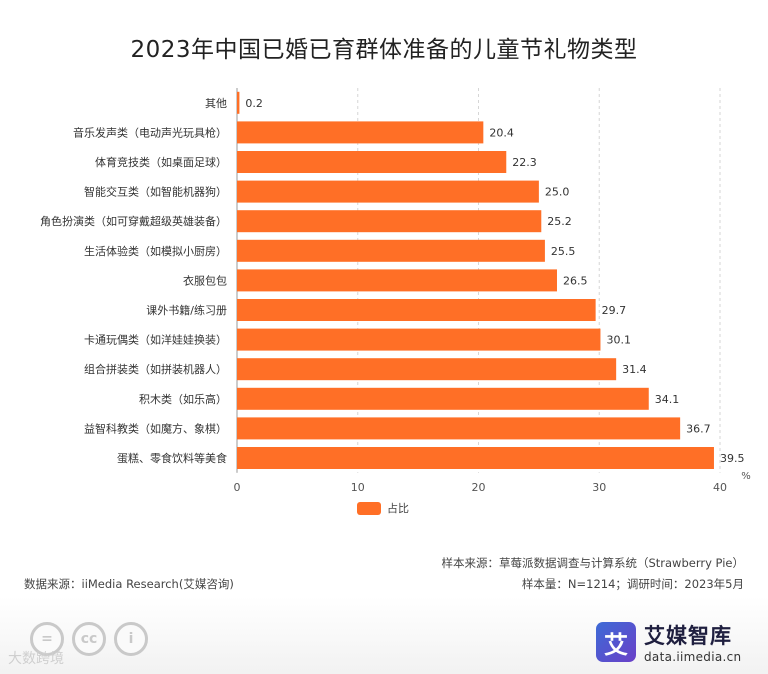  What do you see at coordinates (524, 162) in the screenshot?
I see `data-label: 22.3` at bounding box center [524, 162].